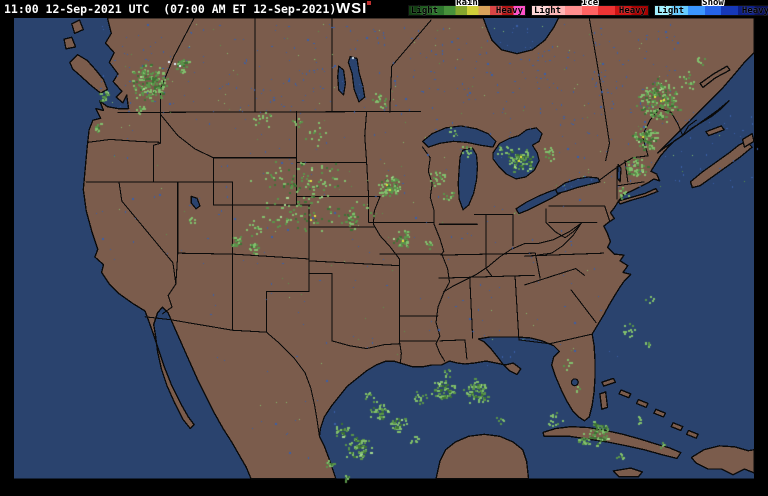  Describe the element at coordinates (509, 11) in the screenshot. I see `rain-heavy-label: Heavy` at that location.